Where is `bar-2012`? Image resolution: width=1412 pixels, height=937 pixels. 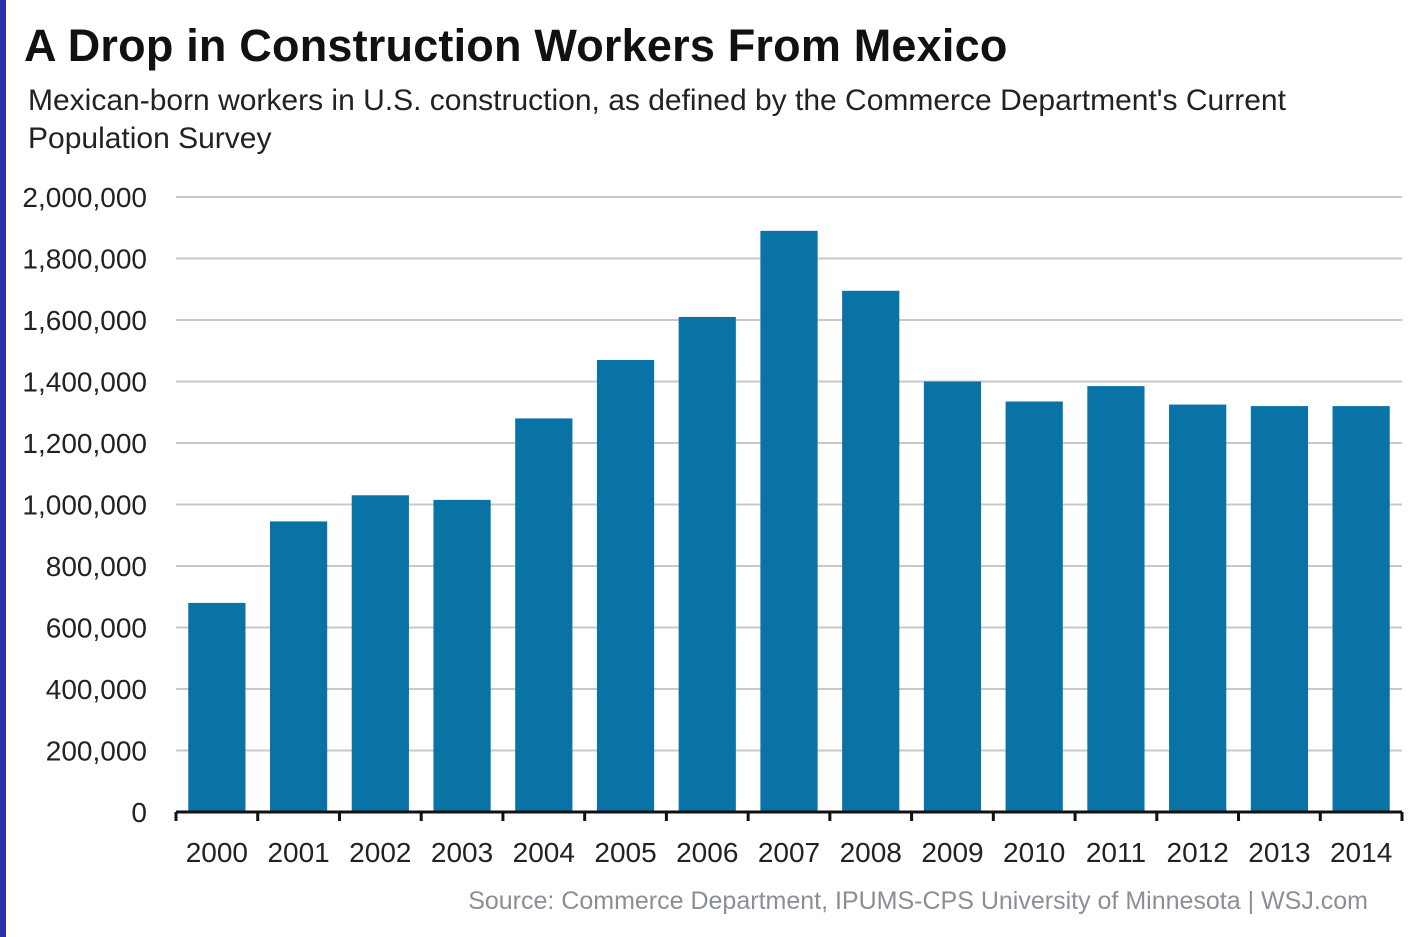 bar-2012 is located at coordinates (1198, 608).